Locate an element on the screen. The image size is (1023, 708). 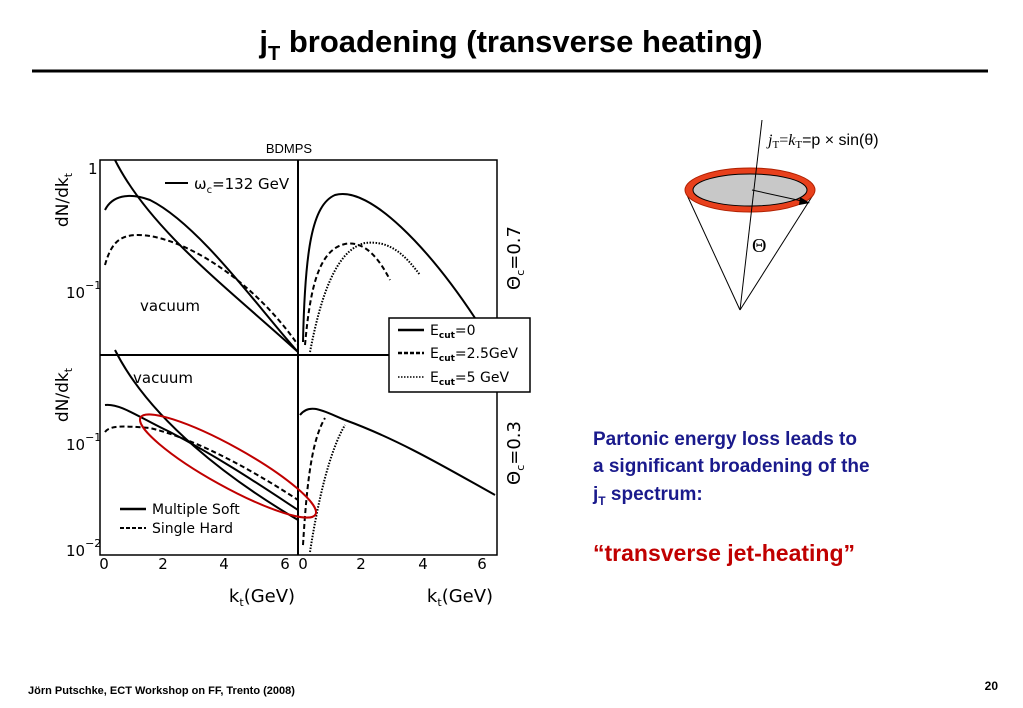
cone-diagram: jT=kT=p × sin(θ) Θ is located at coordinates (781, 215).